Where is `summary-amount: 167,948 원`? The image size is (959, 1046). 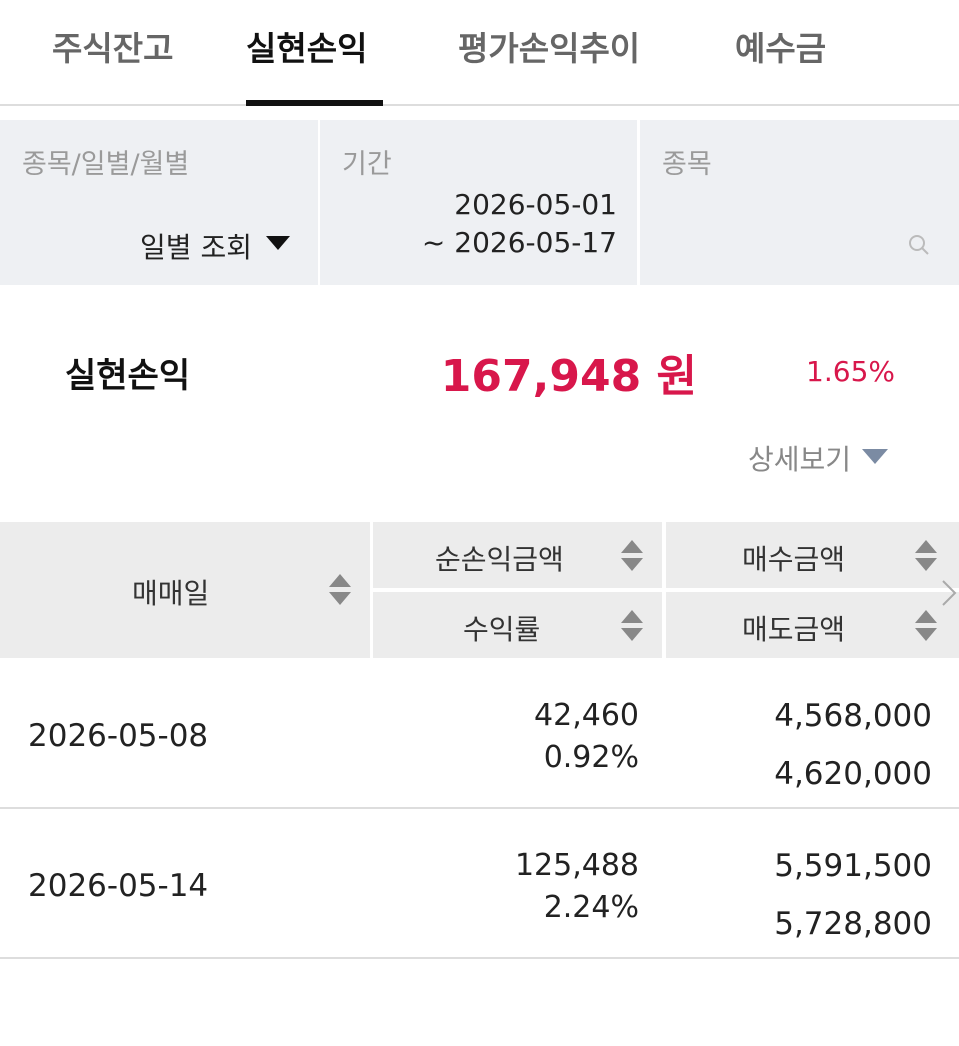 summary-amount: 167,948 원 is located at coordinates (568, 376).